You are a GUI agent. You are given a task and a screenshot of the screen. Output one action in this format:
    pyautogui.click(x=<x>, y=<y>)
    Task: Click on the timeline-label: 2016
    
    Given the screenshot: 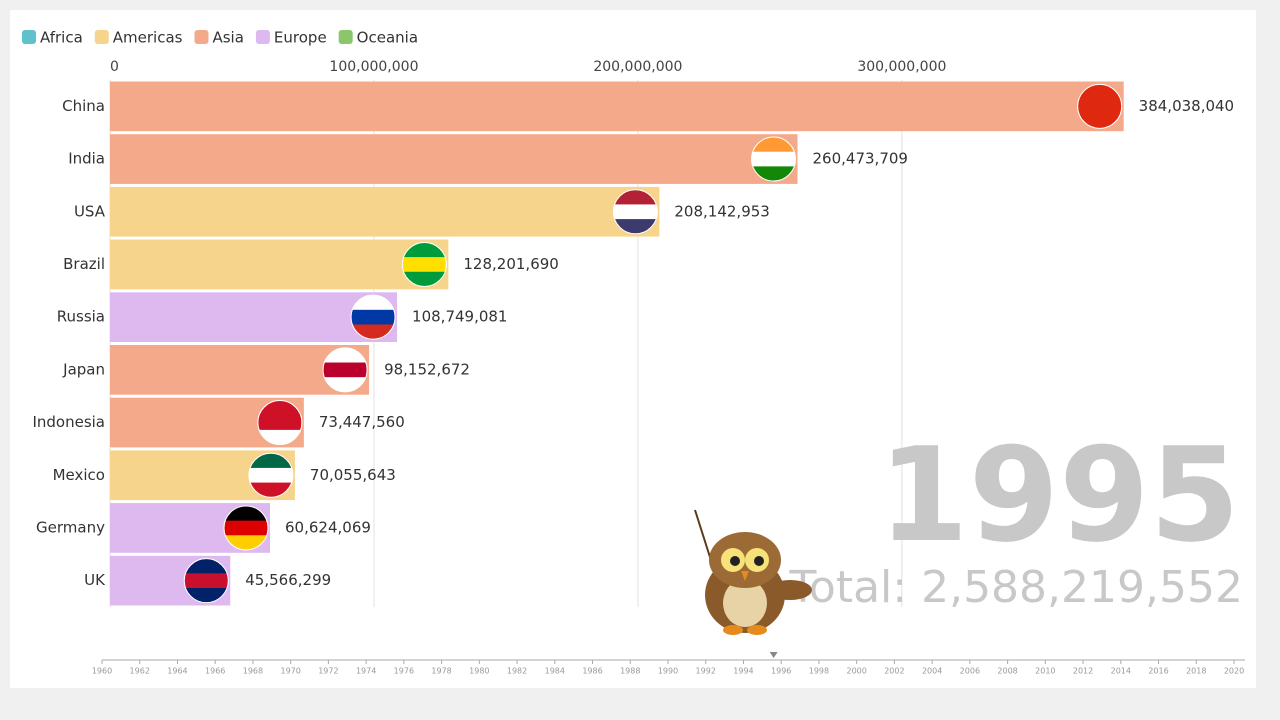 What is the action you would take?
    pyautogui.click(x=1158, y=671)
    